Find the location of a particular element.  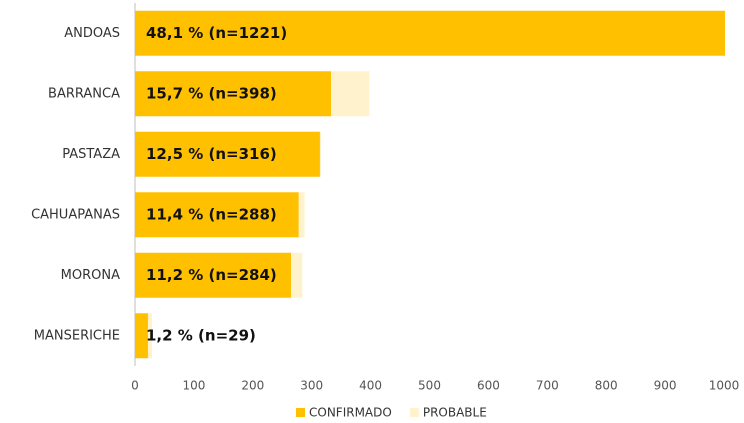

category-label: PASTAZA is located at coordinates (91, 154).